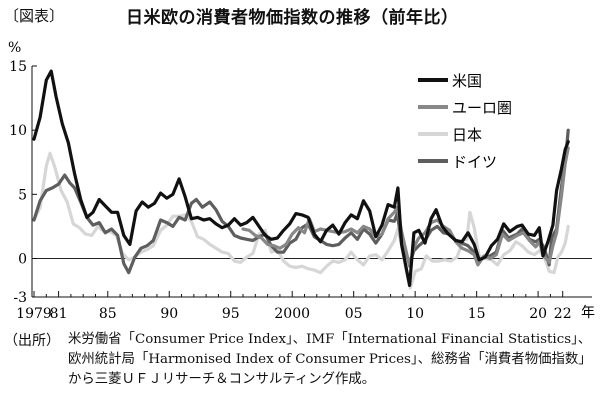  Describe the element at coordinates (34, 314) in the screenshot. I see `x-tick-label: 1979` at that location.